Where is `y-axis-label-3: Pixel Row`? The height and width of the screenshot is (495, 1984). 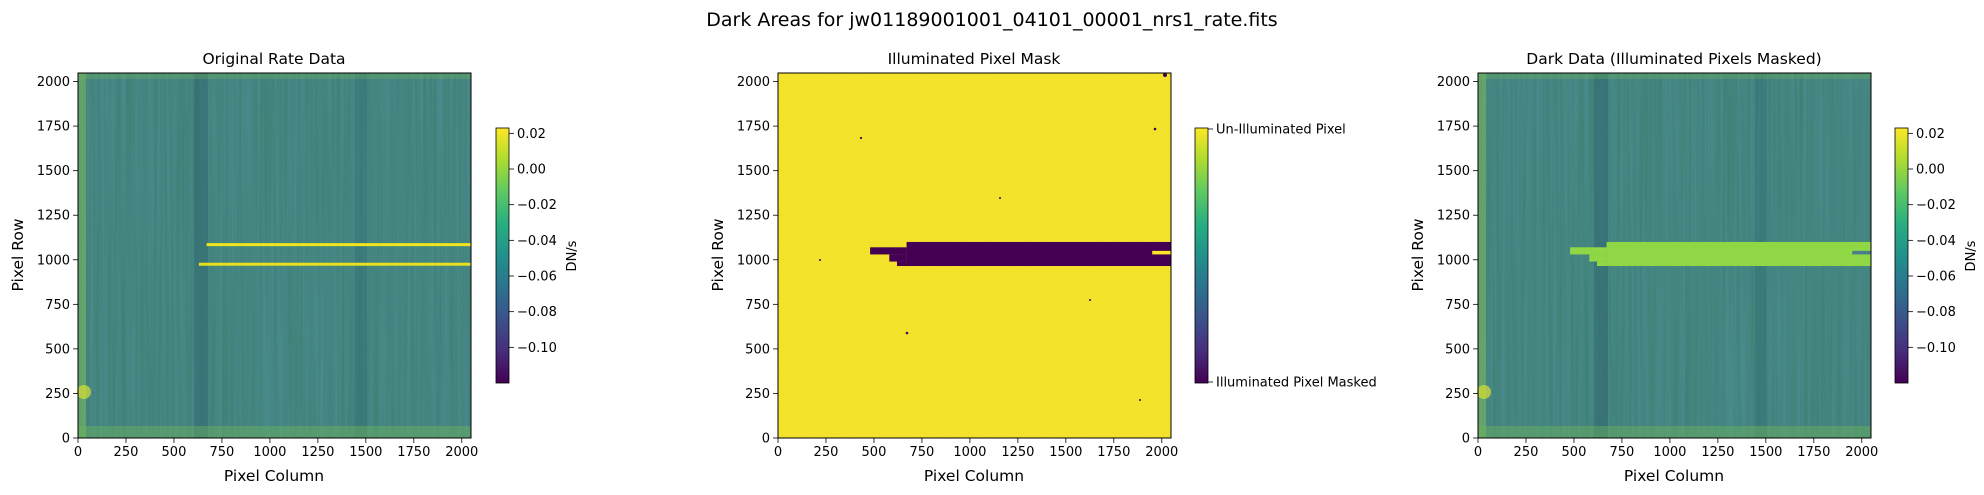 y-axis-label-3: Pixel Row is located at coordinates (1418, 254).